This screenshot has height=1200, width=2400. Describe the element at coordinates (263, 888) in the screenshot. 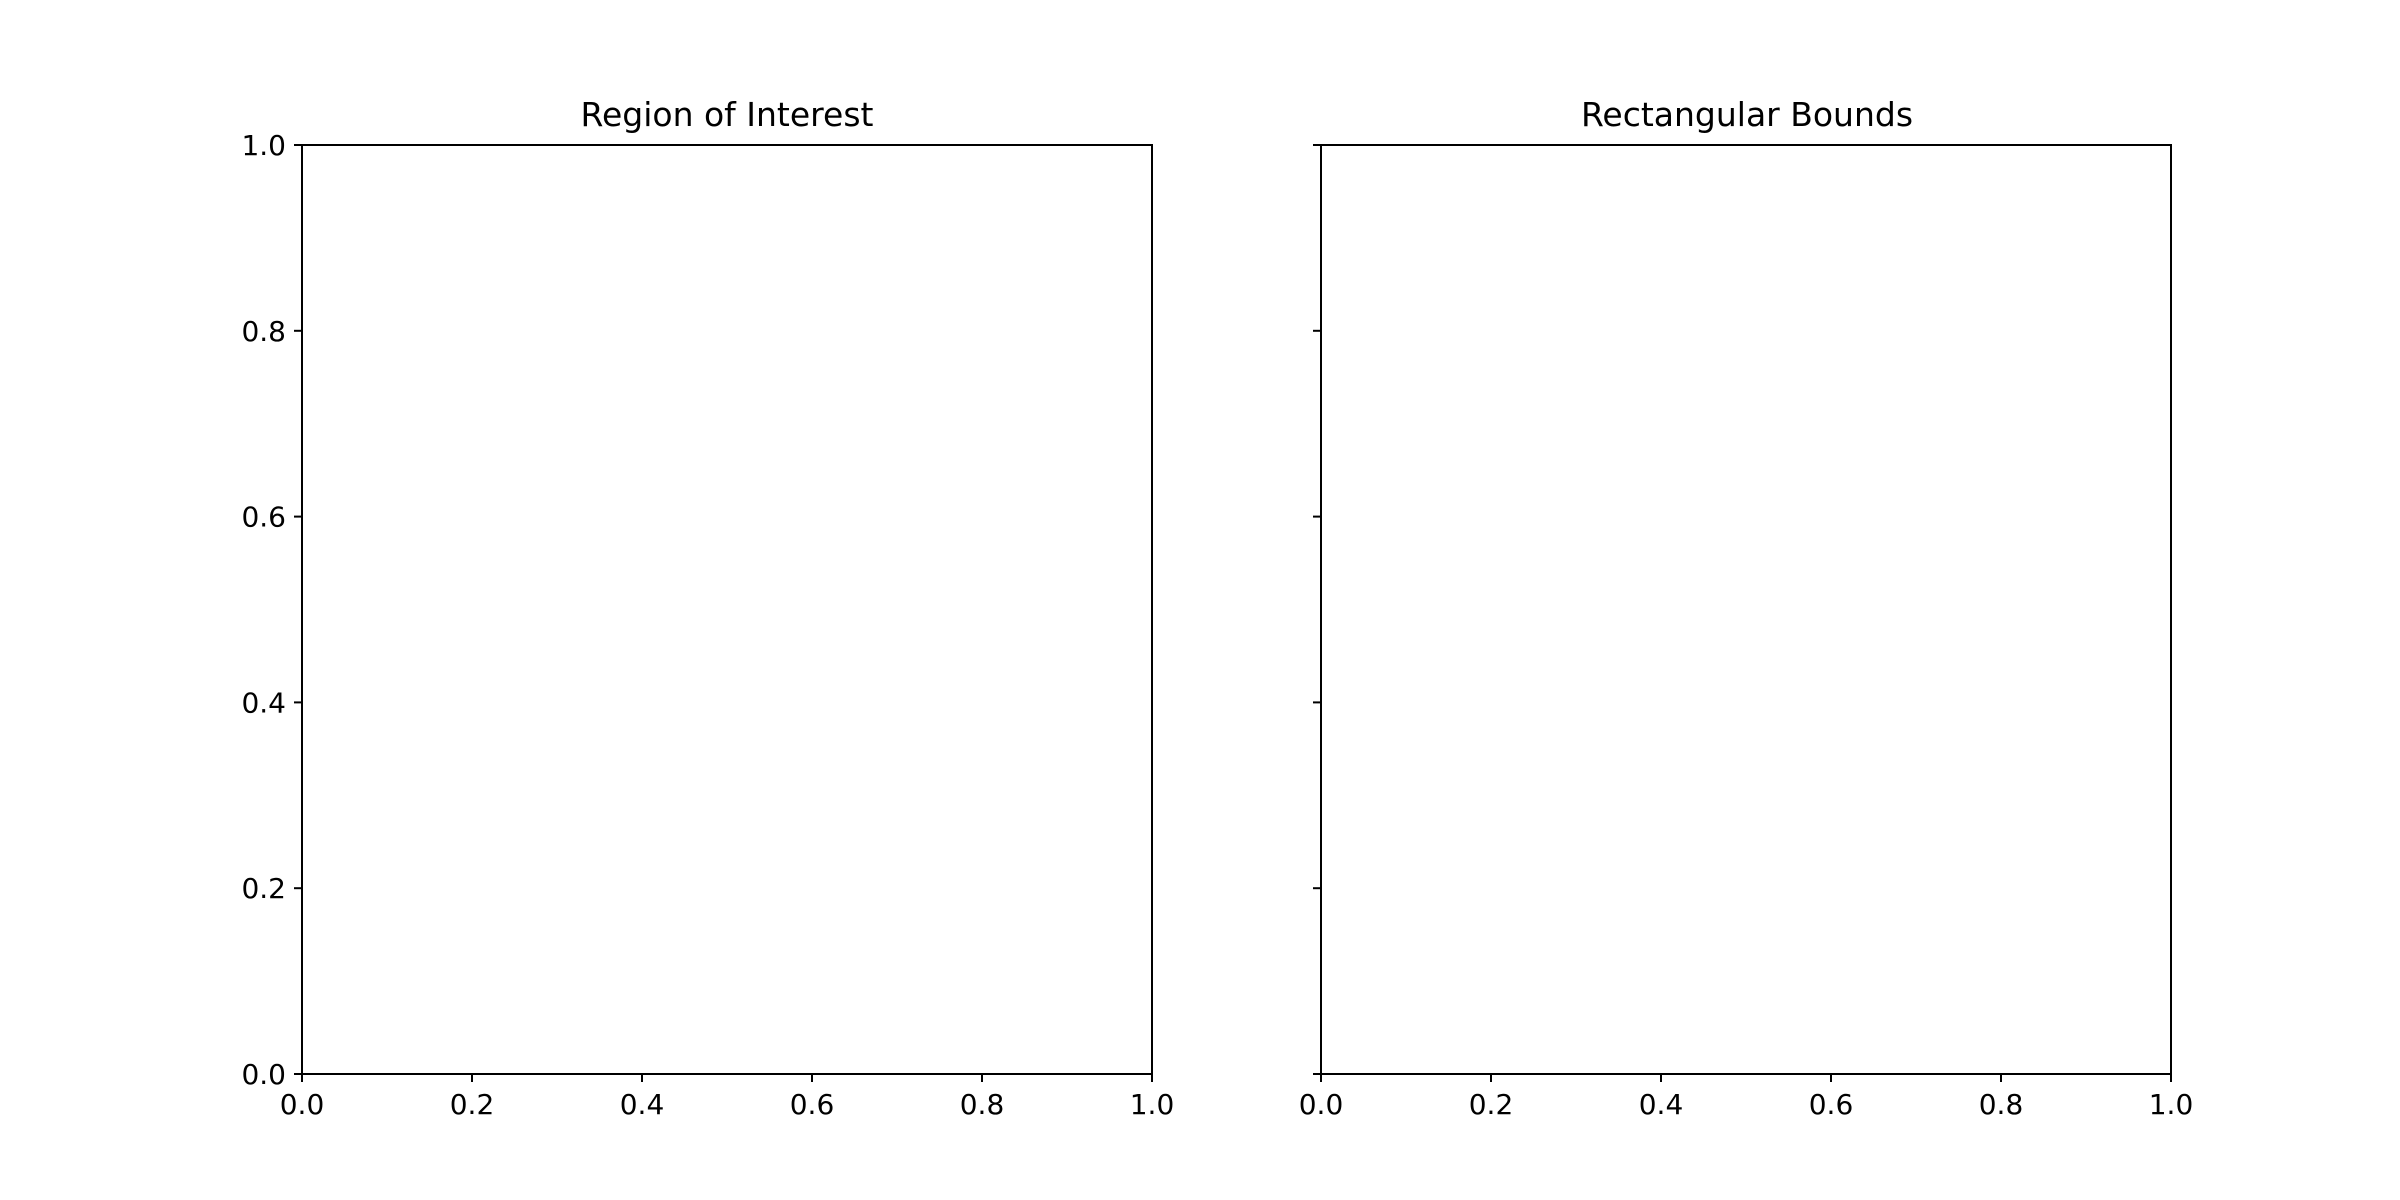

I see `y-tick-label: 0.2` at that location.